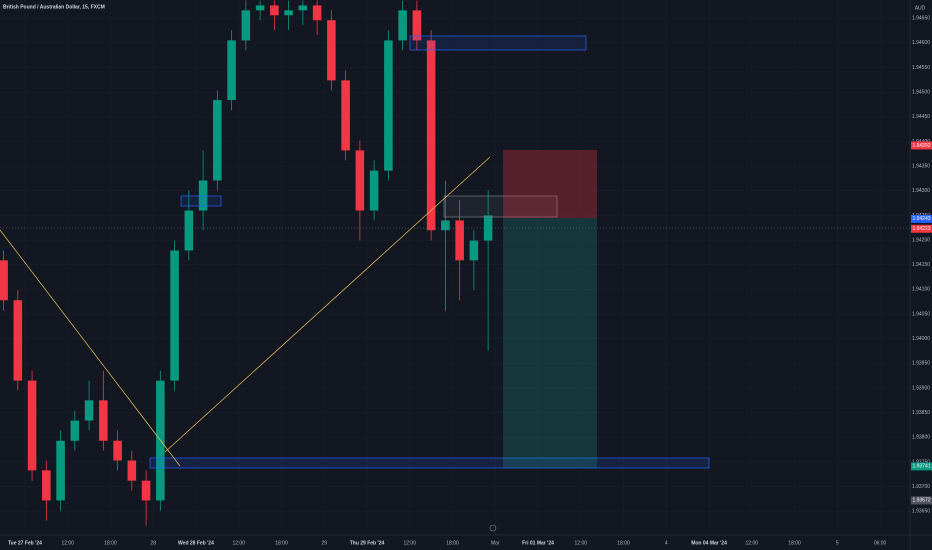  Describe the element at coordinates (196, 543) in the screenshot. I see `x-tick-label: Wed 28 Feb '24` at that location.